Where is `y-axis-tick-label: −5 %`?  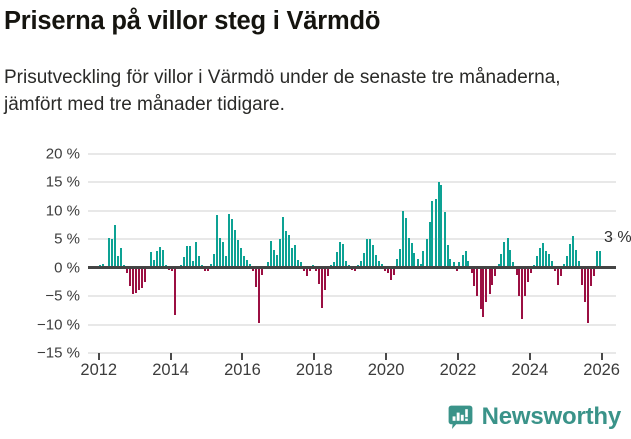 y-axis-tick-label: −5 % is located at coordinates (62, 296).